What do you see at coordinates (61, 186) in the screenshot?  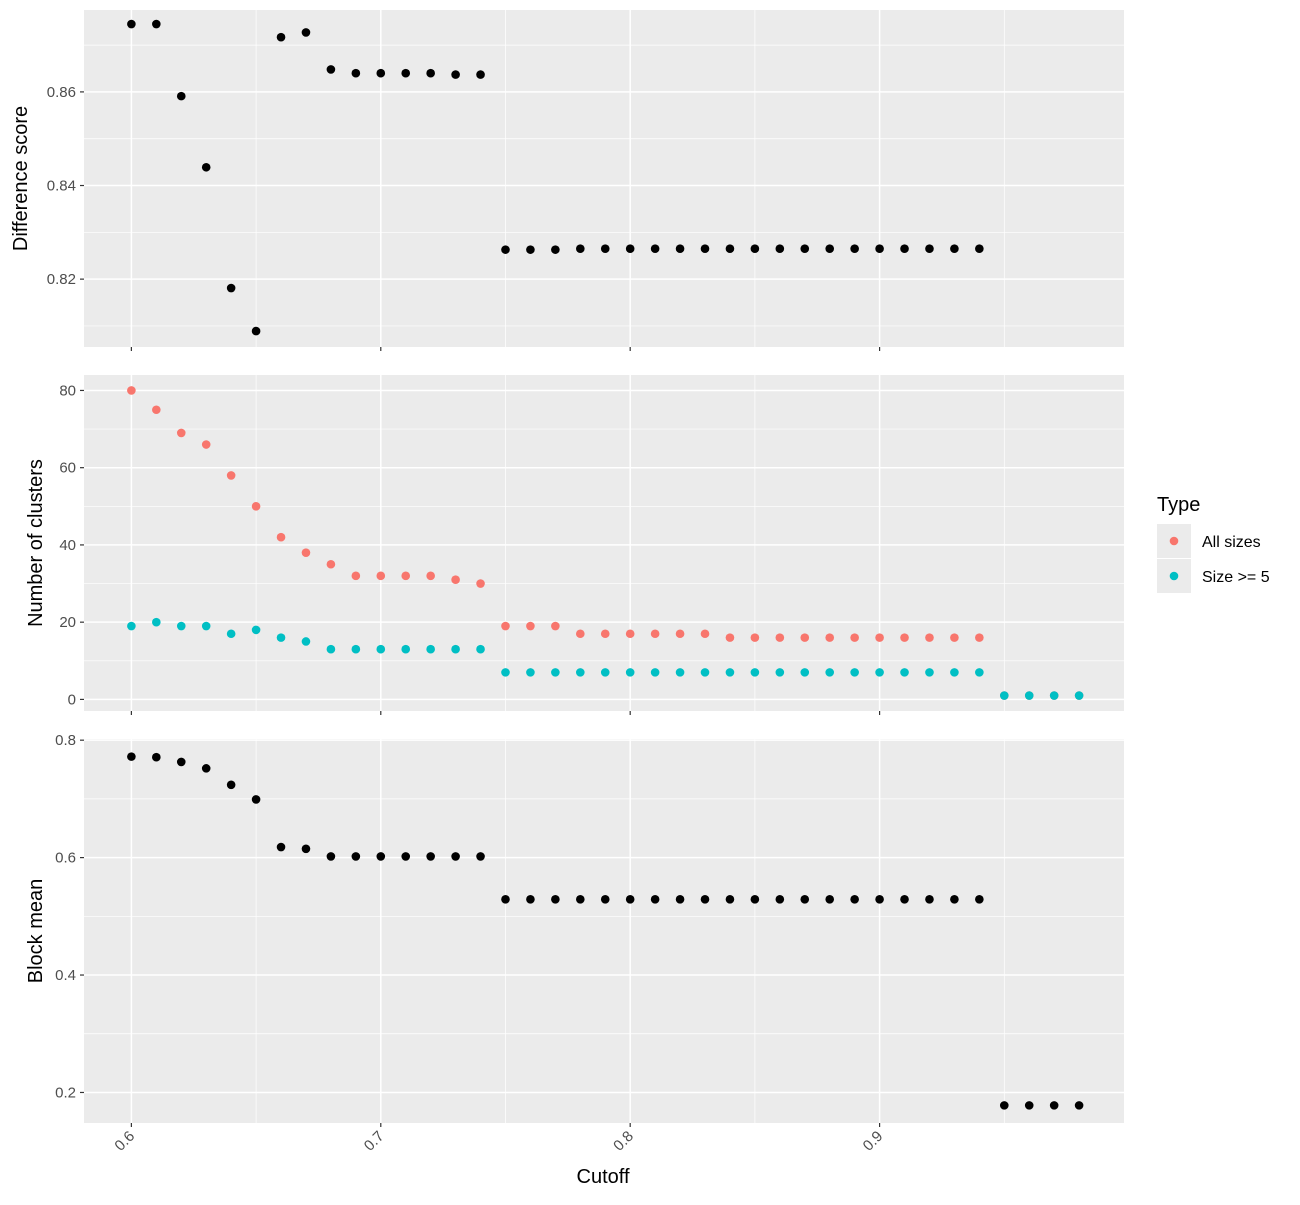 I see `y-tick-label: 0.84` at bounding box center [61, 186].